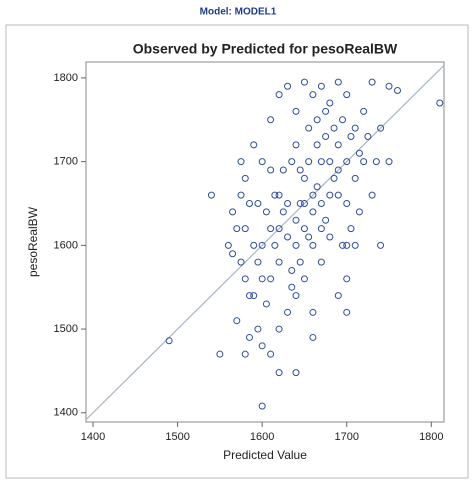  I want to click on x-tick-label: 1800, so click(431, 437).